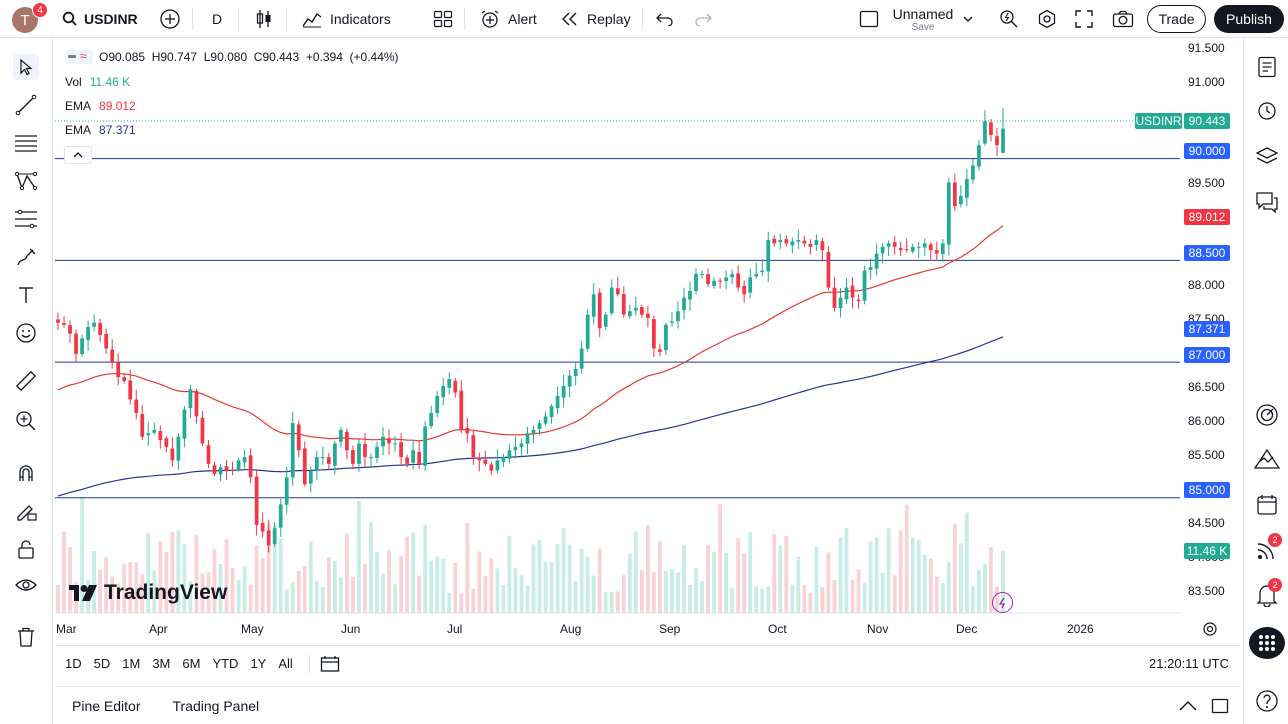  I want to click on layout-menu-chevron, so click(968, 19).